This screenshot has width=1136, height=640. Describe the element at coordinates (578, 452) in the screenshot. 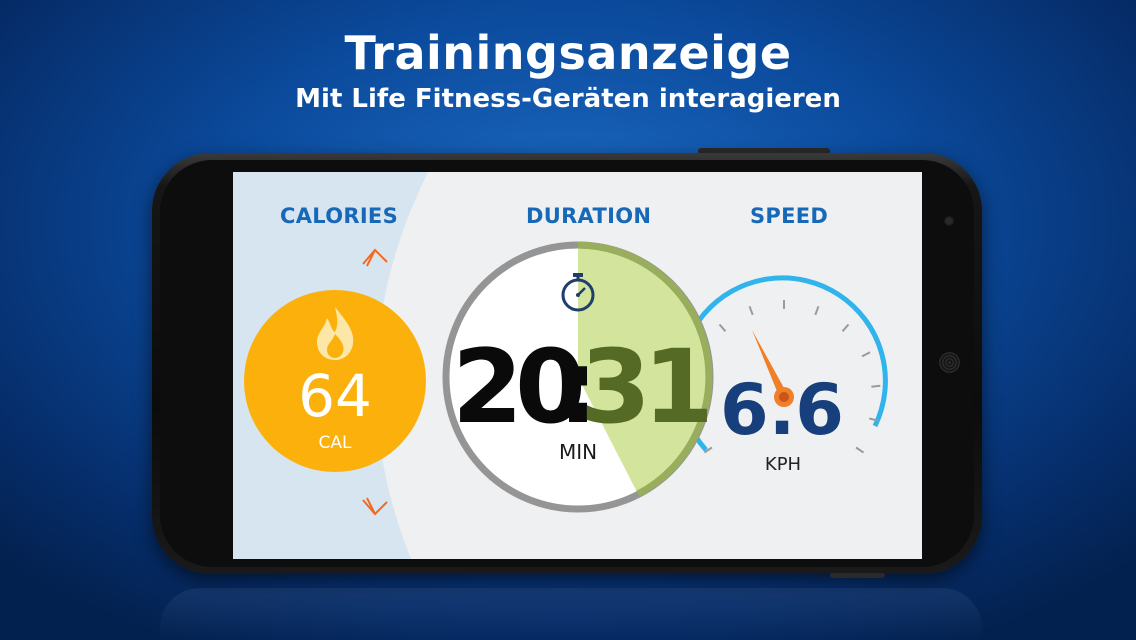

I see `duration-unit: MIN` at that location.